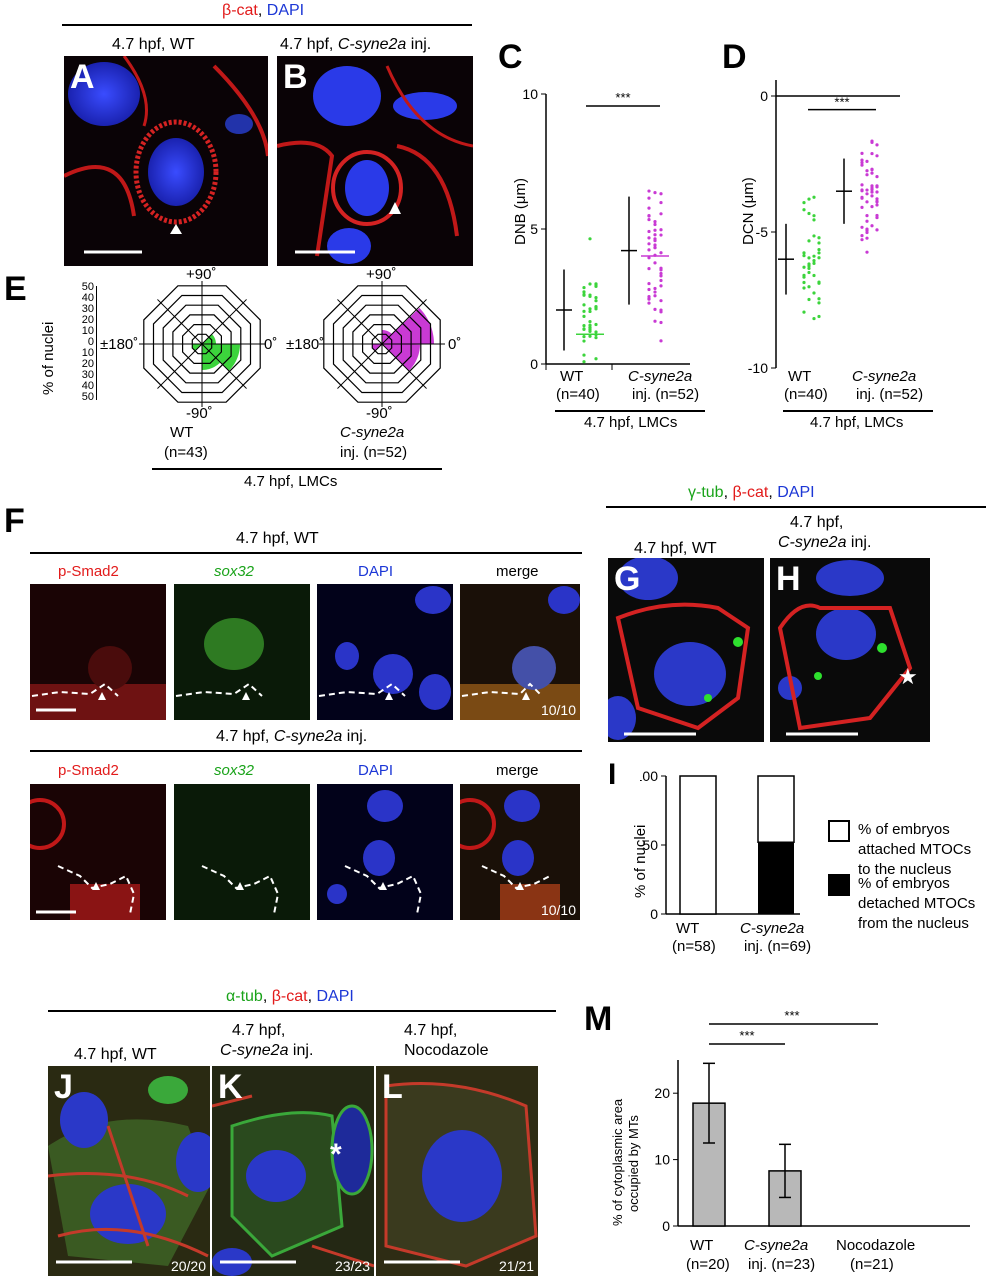  Describe the element at coordinates (627, 579) in the screenshot. I see `panel-letter-g: G` at that location.